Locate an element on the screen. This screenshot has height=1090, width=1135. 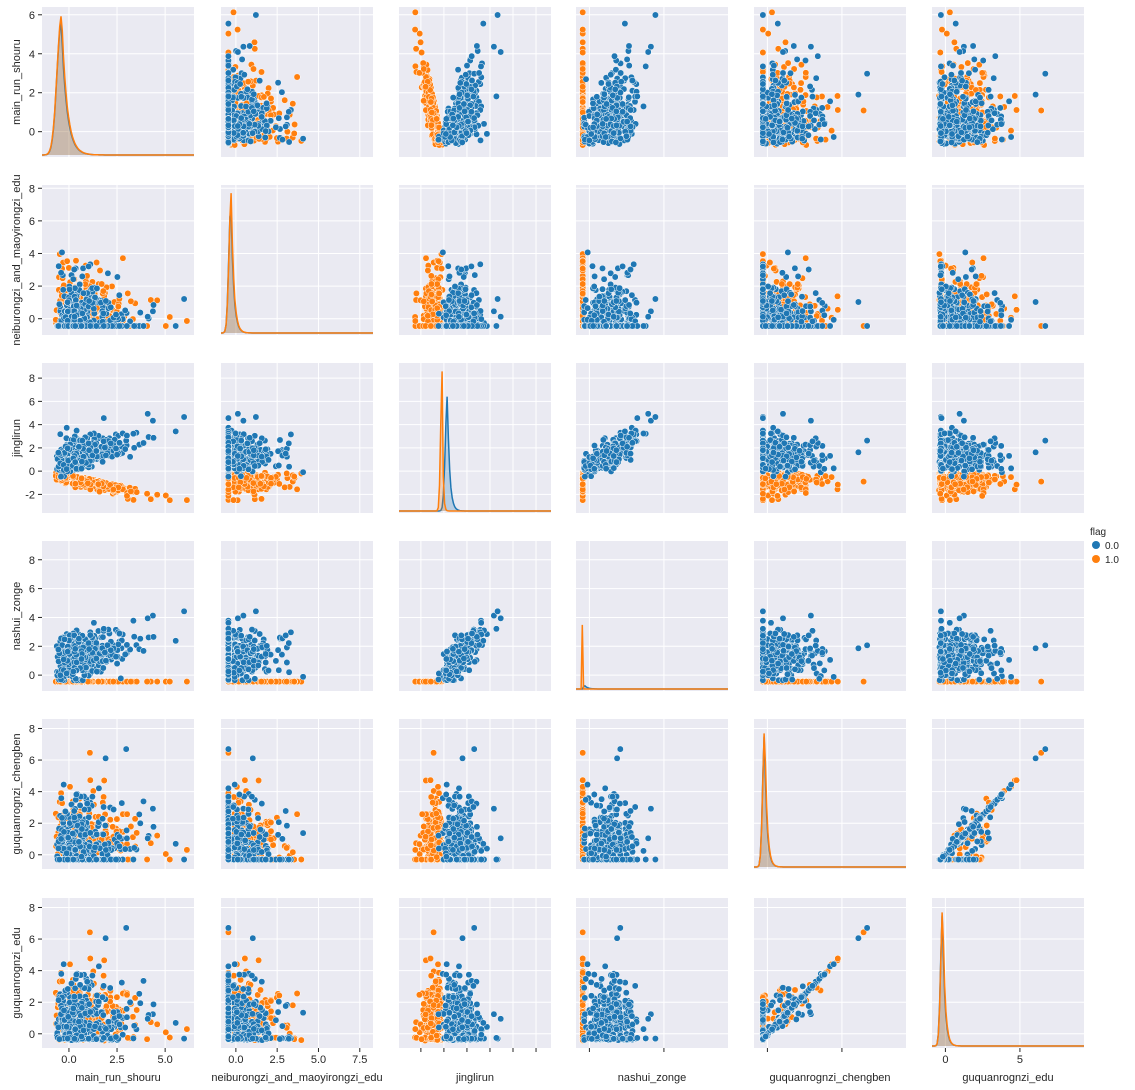
panel-background is located at coordinates (297, 260).